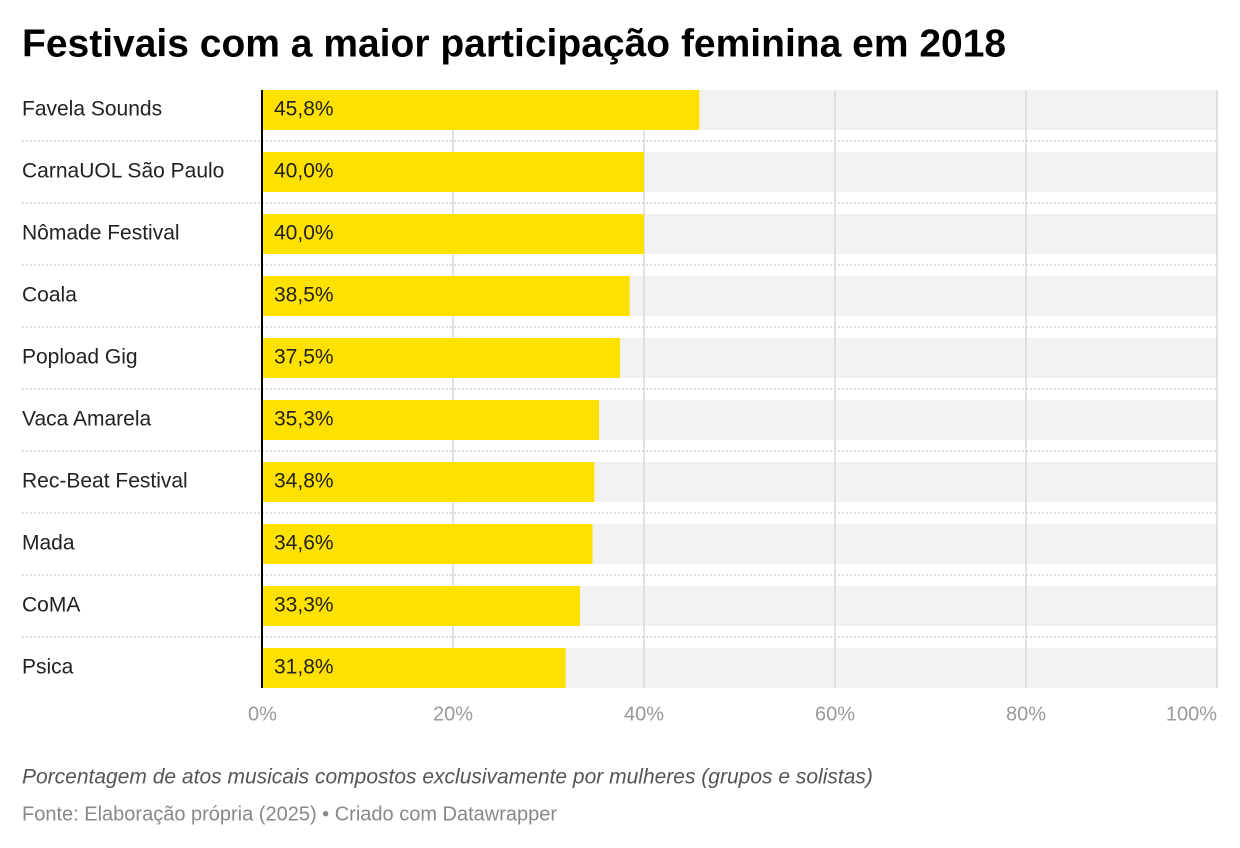  What do you see at coordinates (1026, 714) in the screenshot?
I see `x-tick-label: 80%` at bounding box center [1026, 714].